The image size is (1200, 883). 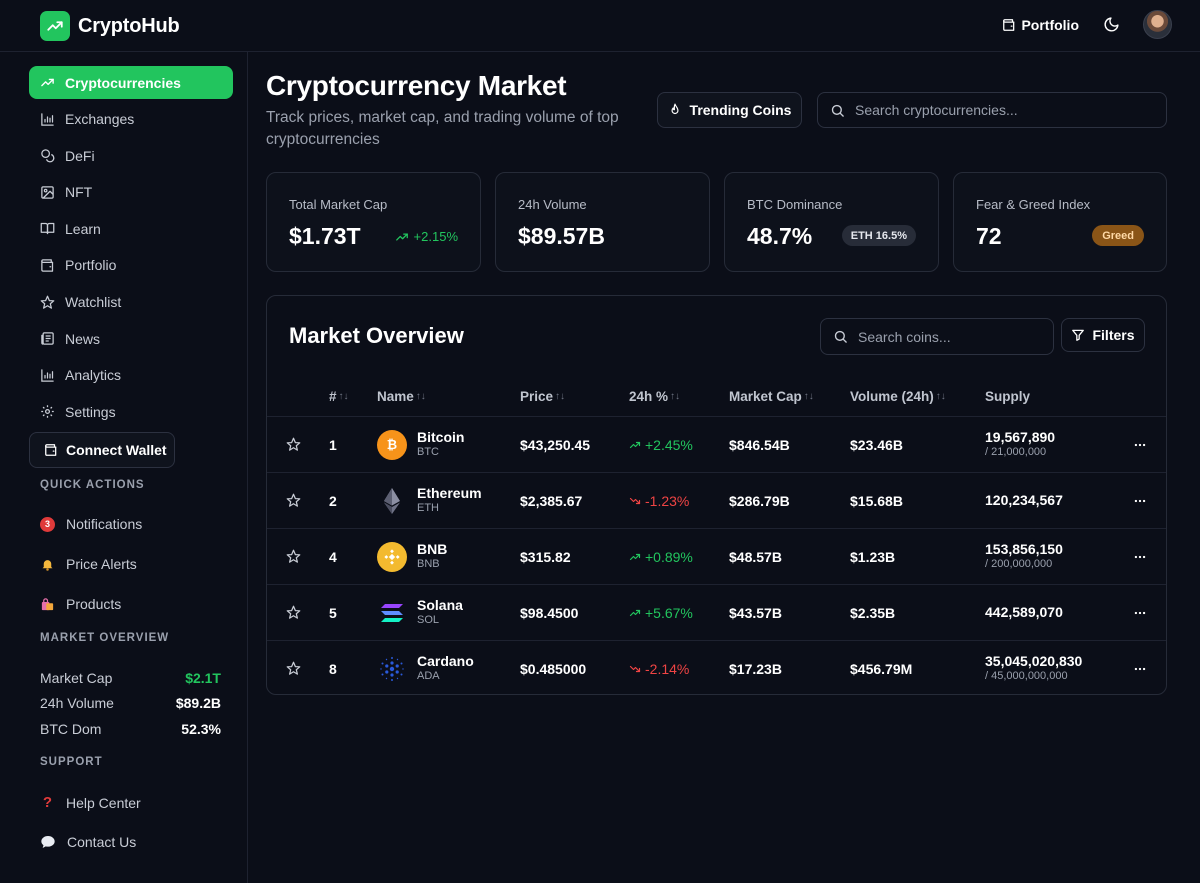 What do you see at coordinates (47, 338) in the screenshot?
I see `newspaper-icon` at bounding box center [47, 338].